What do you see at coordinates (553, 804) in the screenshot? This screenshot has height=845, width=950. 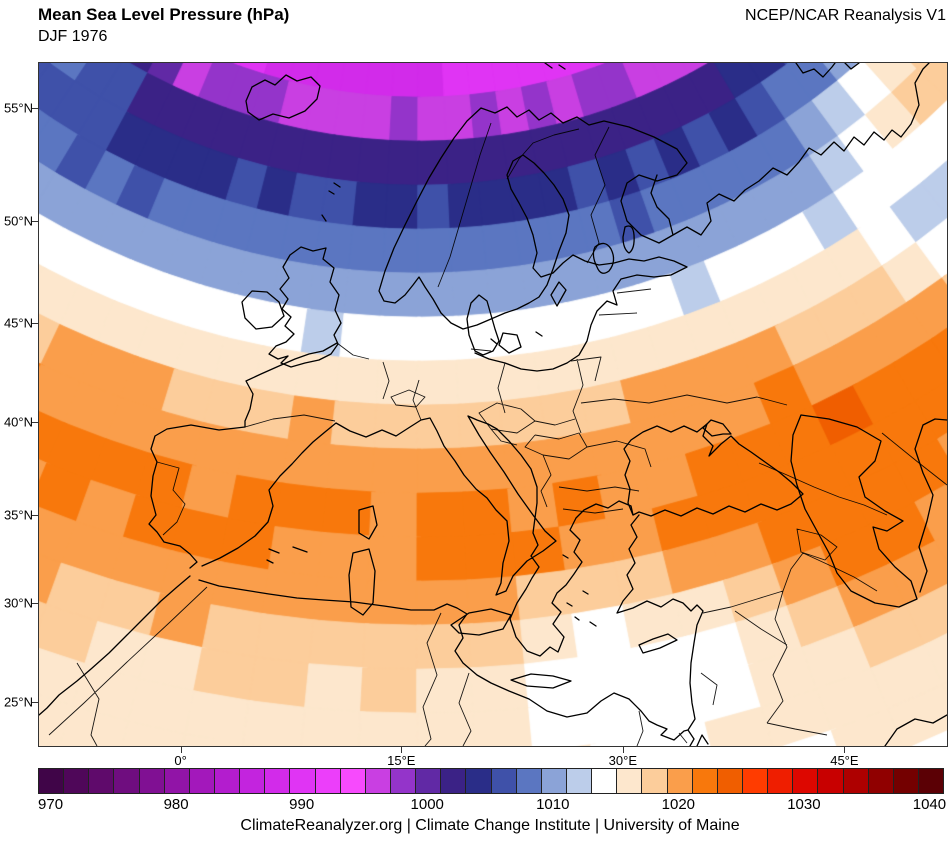 I see `colorbar-tick-label: 1010` at bounding box center [553, 804].